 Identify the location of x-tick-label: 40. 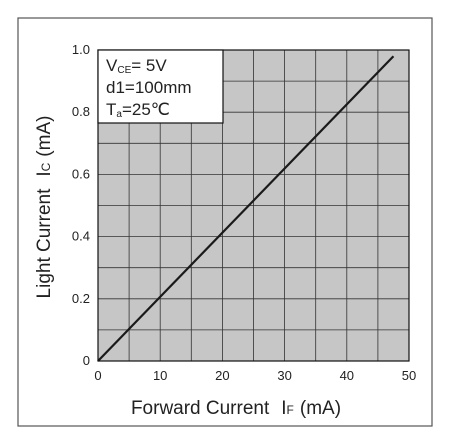
(347, 375).